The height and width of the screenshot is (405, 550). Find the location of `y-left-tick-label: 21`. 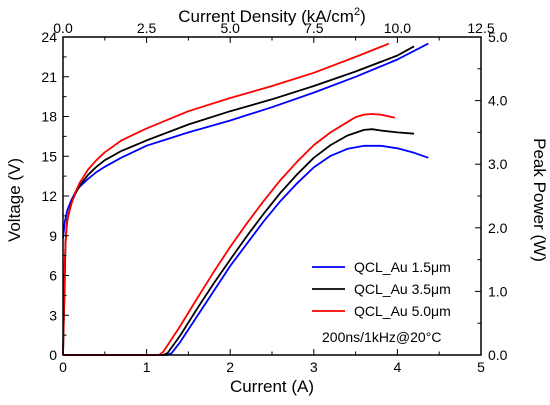

y-left-tick-label: 21 is located at coordinates (49, 77).